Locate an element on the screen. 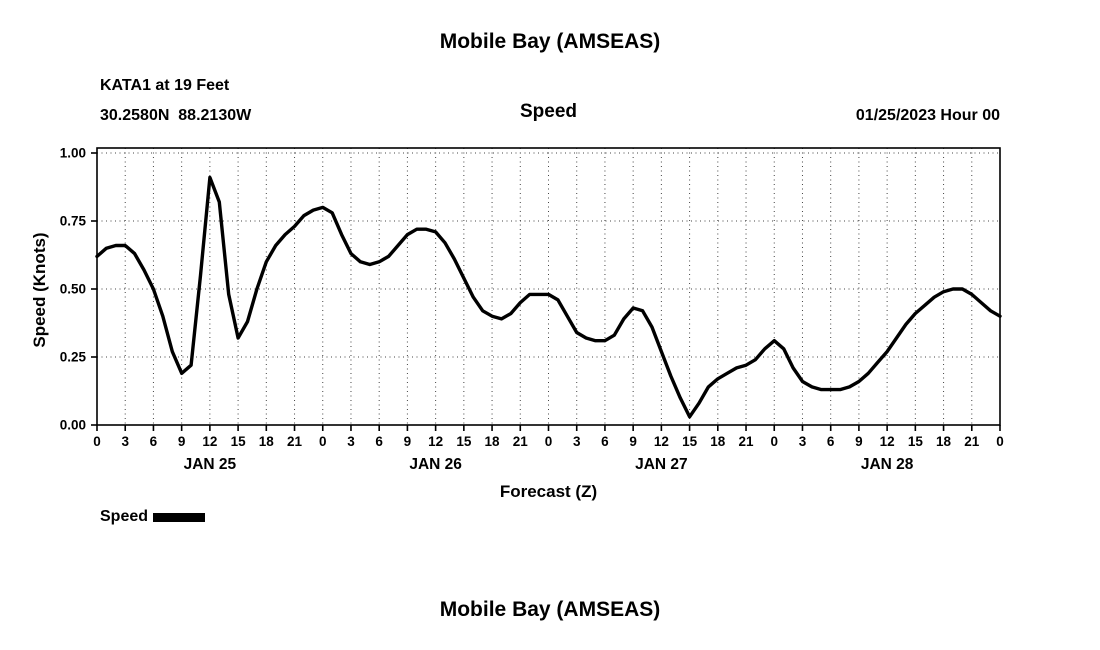 This screenshot has height=650, width=1100. svg-text: JAN 26 is located at coordinates (435, 464).